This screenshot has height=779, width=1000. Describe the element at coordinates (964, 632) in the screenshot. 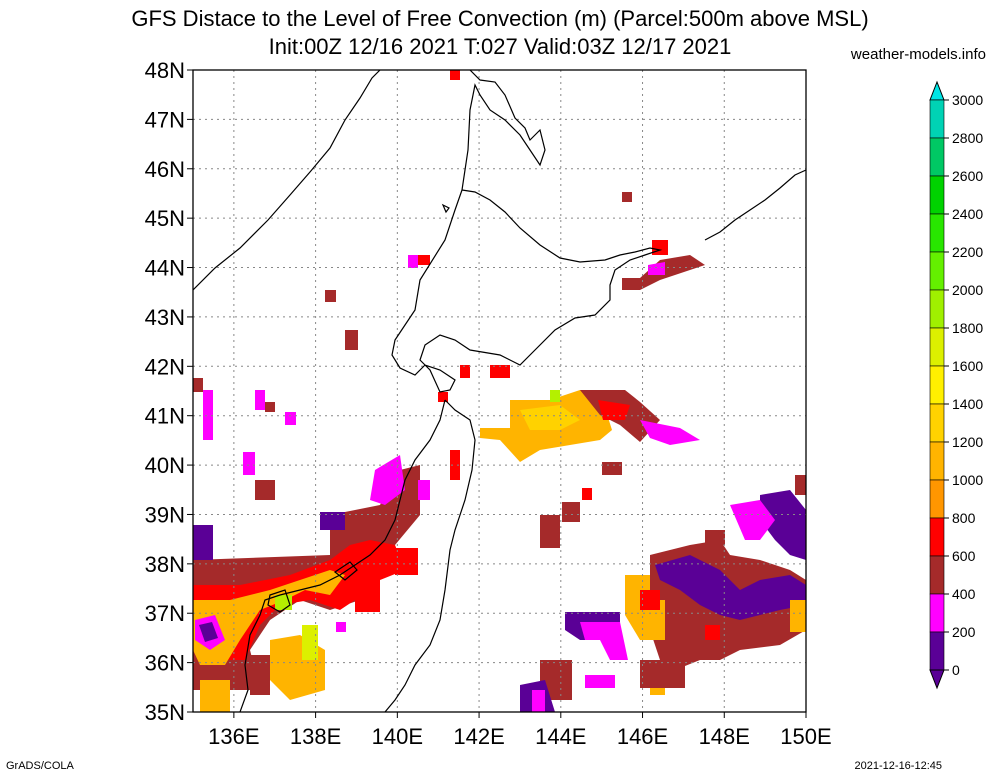

I see `colorbar-label: 200` at that location.